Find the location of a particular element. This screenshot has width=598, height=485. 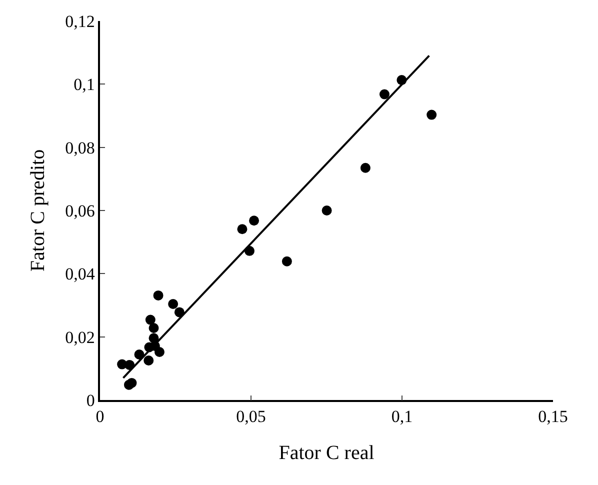

y-tick-label: 0,06 is located at coordinates (80, 210).